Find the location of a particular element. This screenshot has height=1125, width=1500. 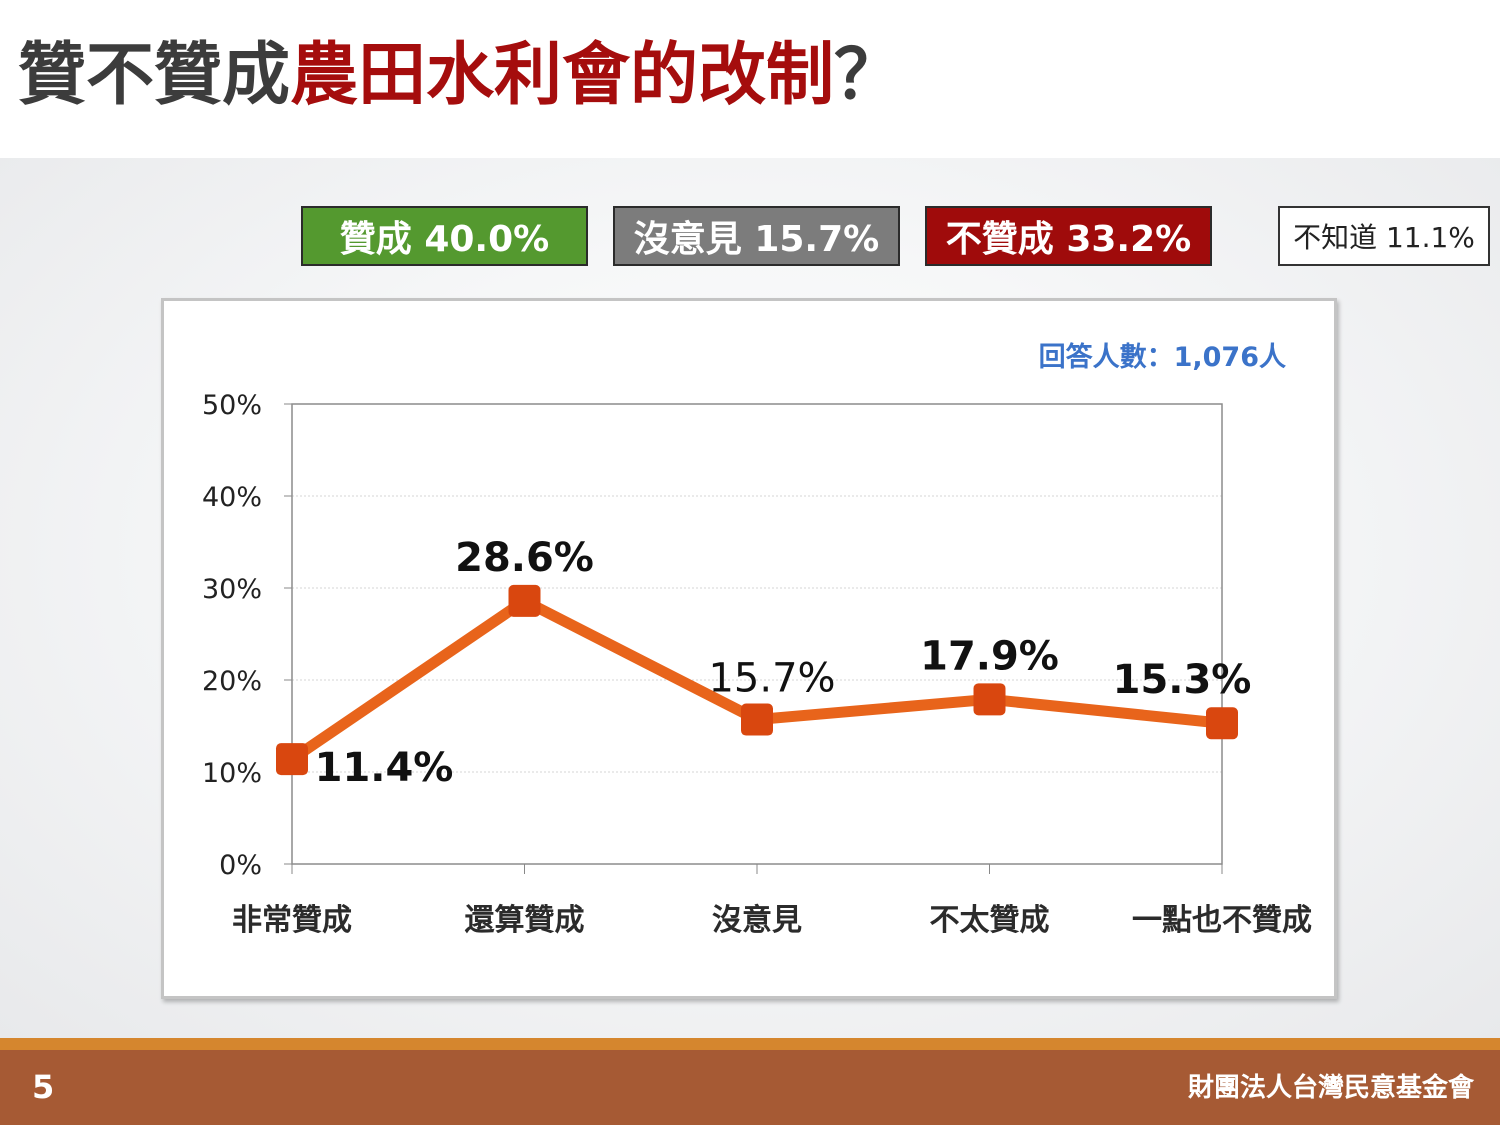

y-tick-label: 30% is located at coordinates (232, 589).